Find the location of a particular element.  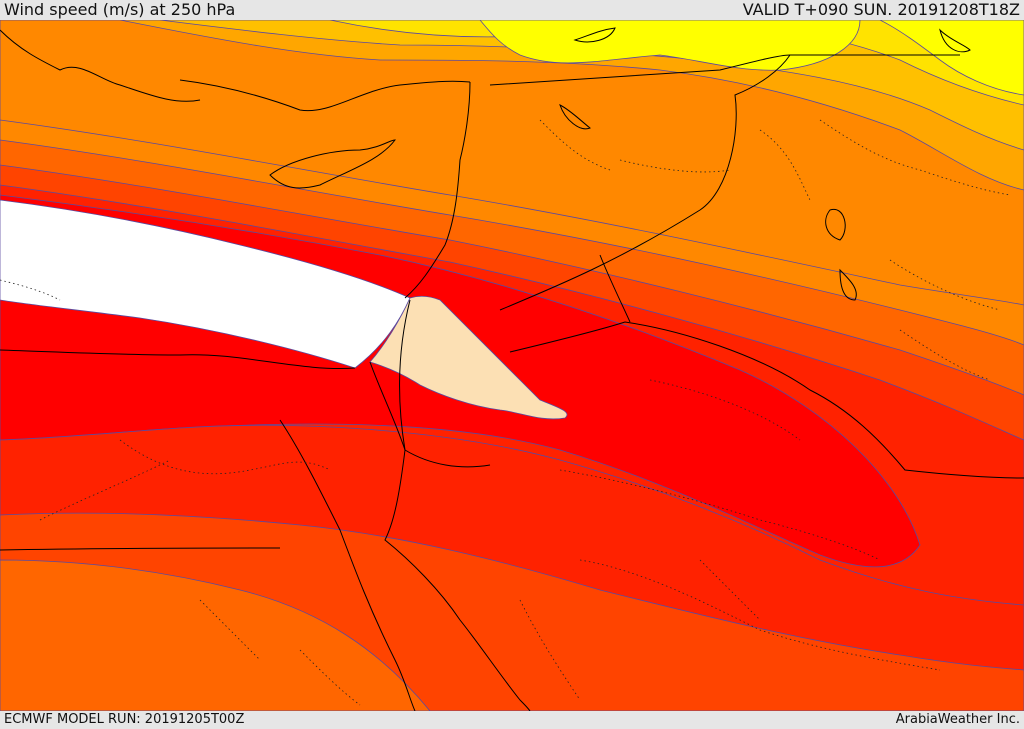

calm-wind-area is located at coordinates (468, 357).